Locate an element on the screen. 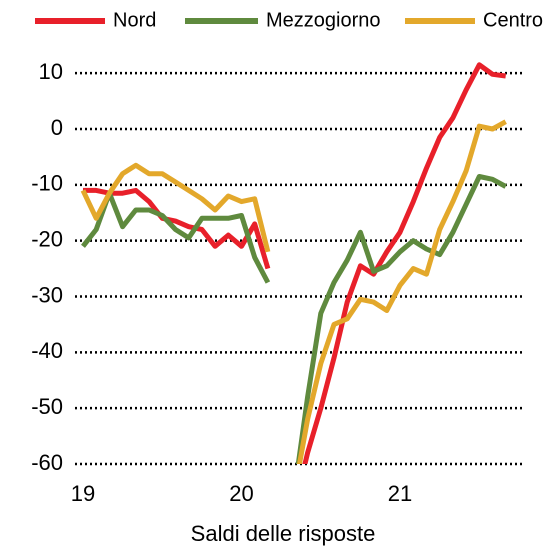 This screenshot has width=550, height=548. x-tick-label: 19 is located at coordinates (83, 493).